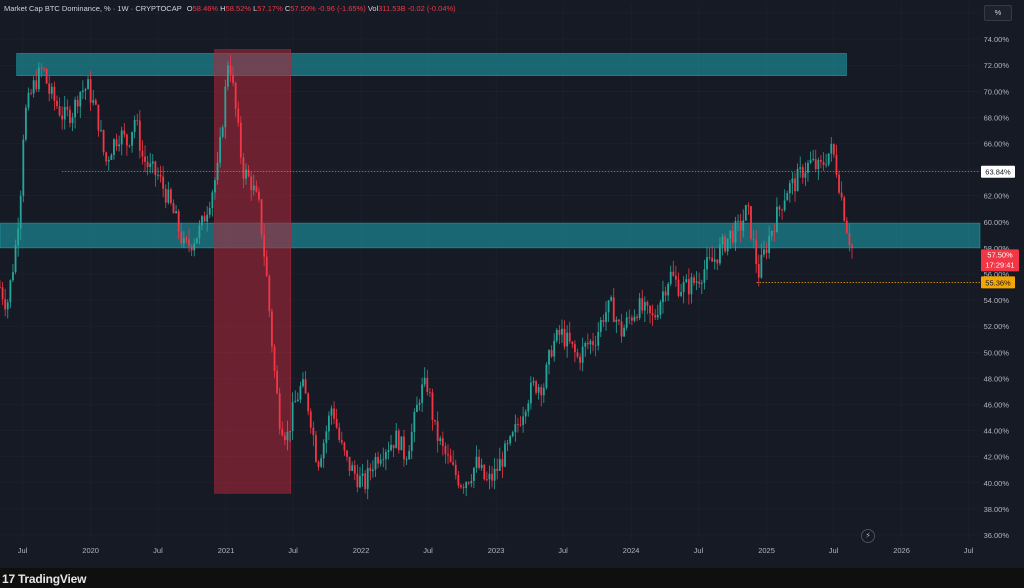  What do you see at coordinates (998, 282) in the screenshot?
I see `level-tag` at bounding box center [998, 282].